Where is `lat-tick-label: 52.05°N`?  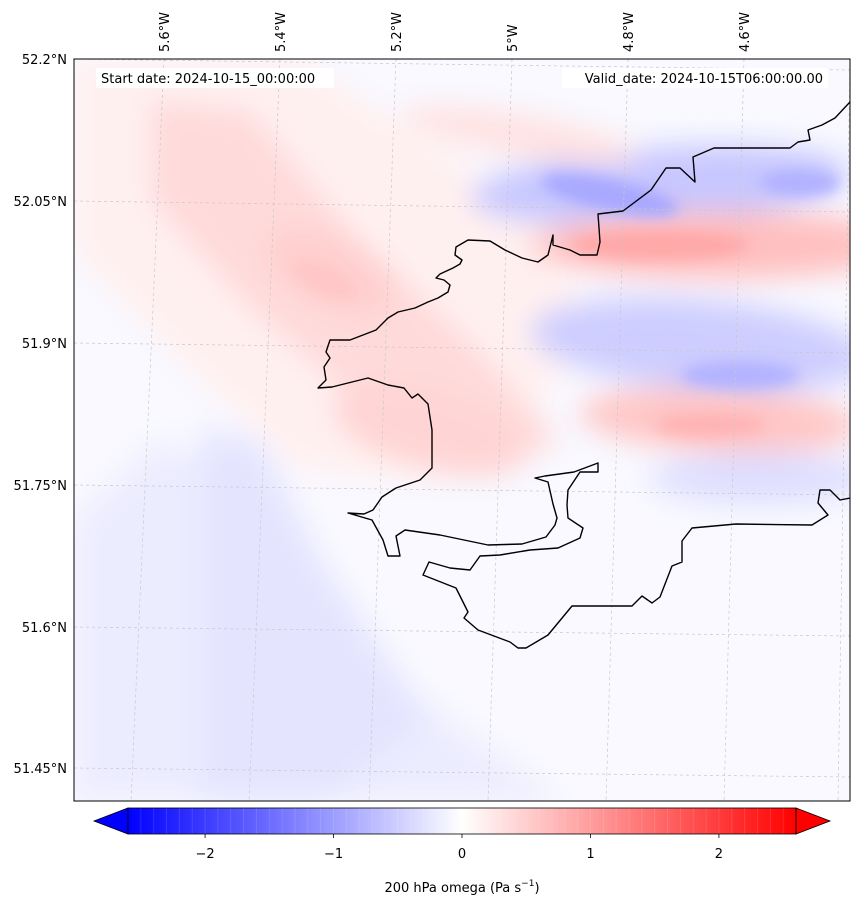 lat-tick-label: 52.05°N is located at coordinates (40, 202).